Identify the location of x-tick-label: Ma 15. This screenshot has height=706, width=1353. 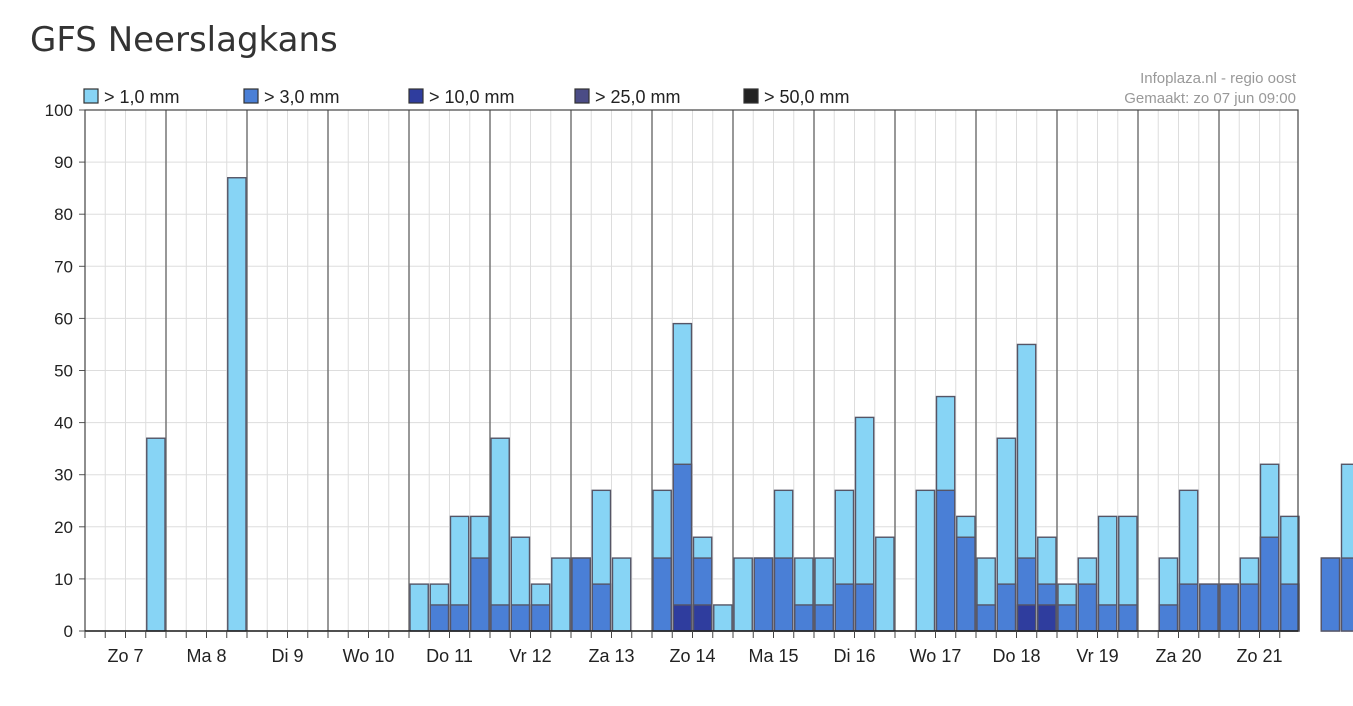
(773, 656).